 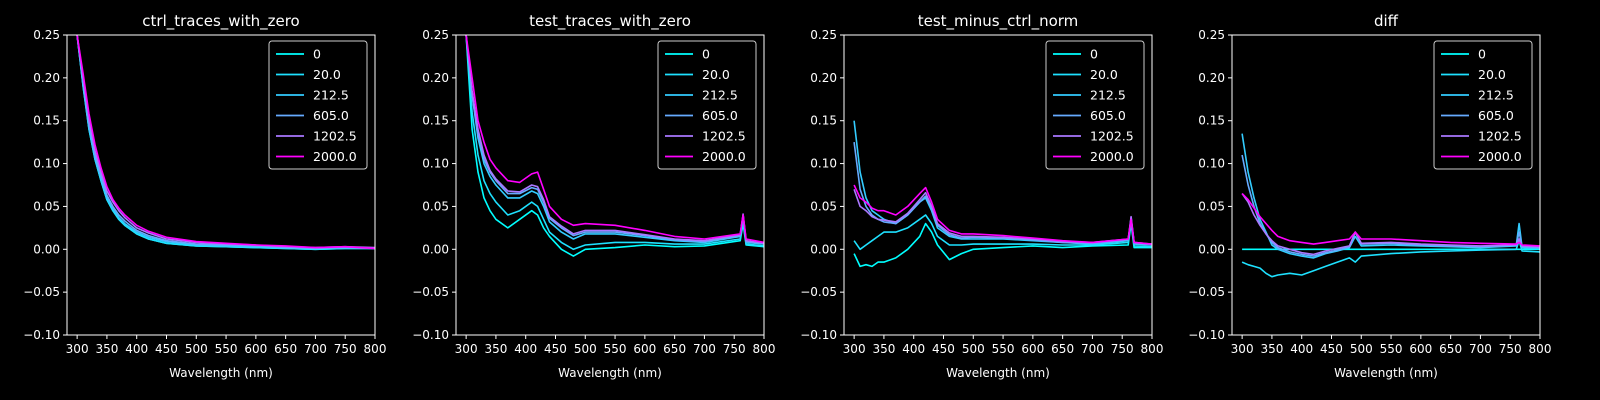 I want to click on chart-title: test_traces_with_zero, so click(x=610, y=21).